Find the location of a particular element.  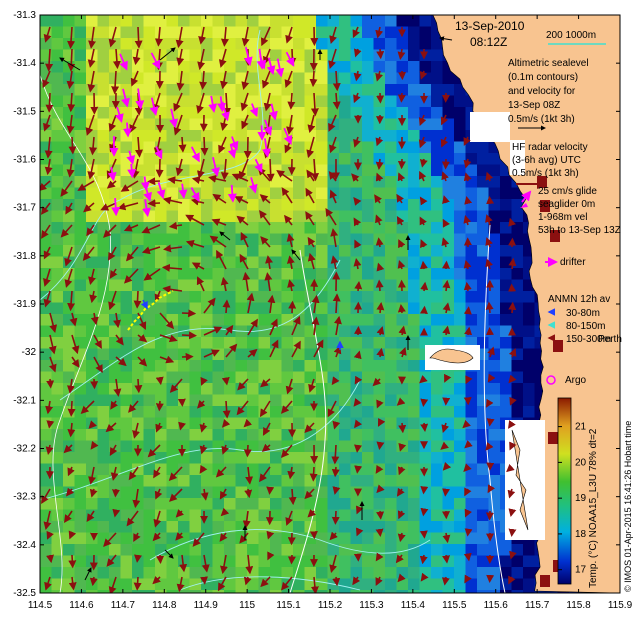

lon-tick-label: 115.6 is located at coordinates (496, 605).